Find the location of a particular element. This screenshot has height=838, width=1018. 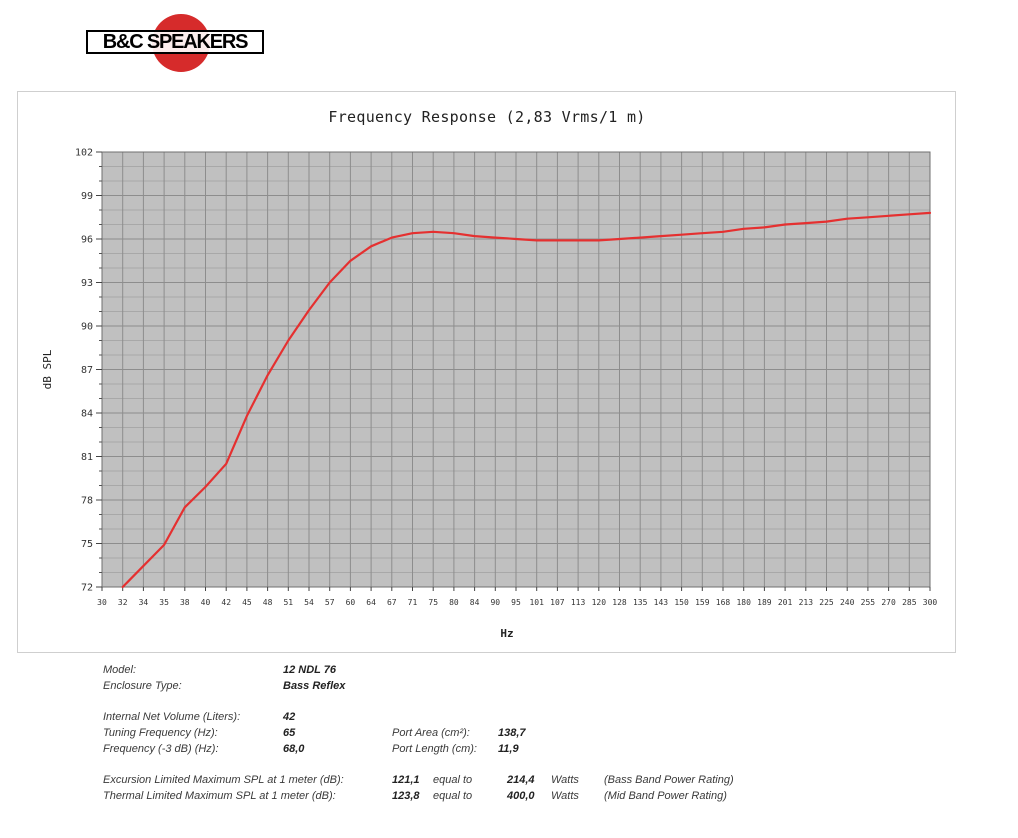

spec-thermal-unit: Watts is located at coordinates (565, 796).